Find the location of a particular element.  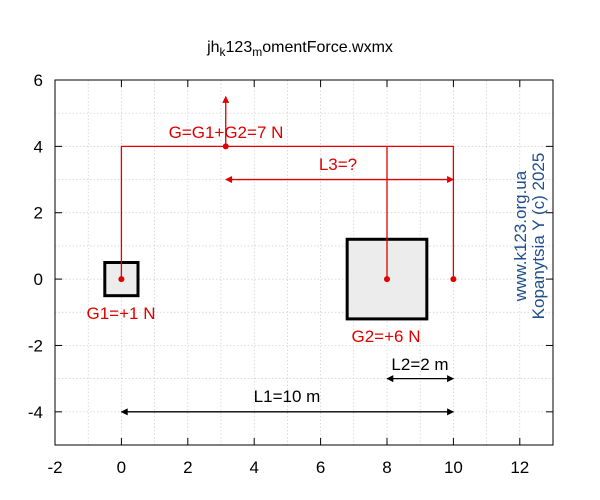

title-part: jh is located at coordinates (212, 47).